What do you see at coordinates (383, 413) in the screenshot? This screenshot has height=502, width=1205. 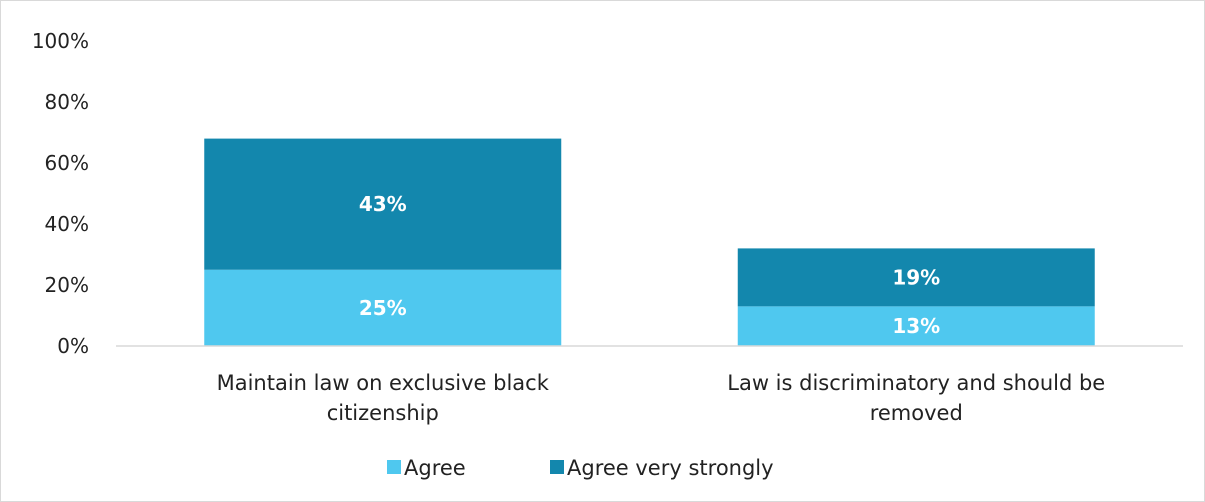 I see `category-label: citizenship` at bounding box center [383, 413].